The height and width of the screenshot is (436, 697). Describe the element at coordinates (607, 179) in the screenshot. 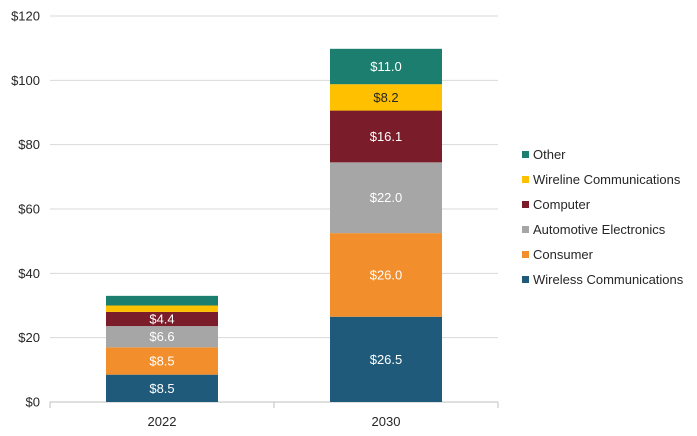

I see `legend-label: Wireline Communications` at that location.